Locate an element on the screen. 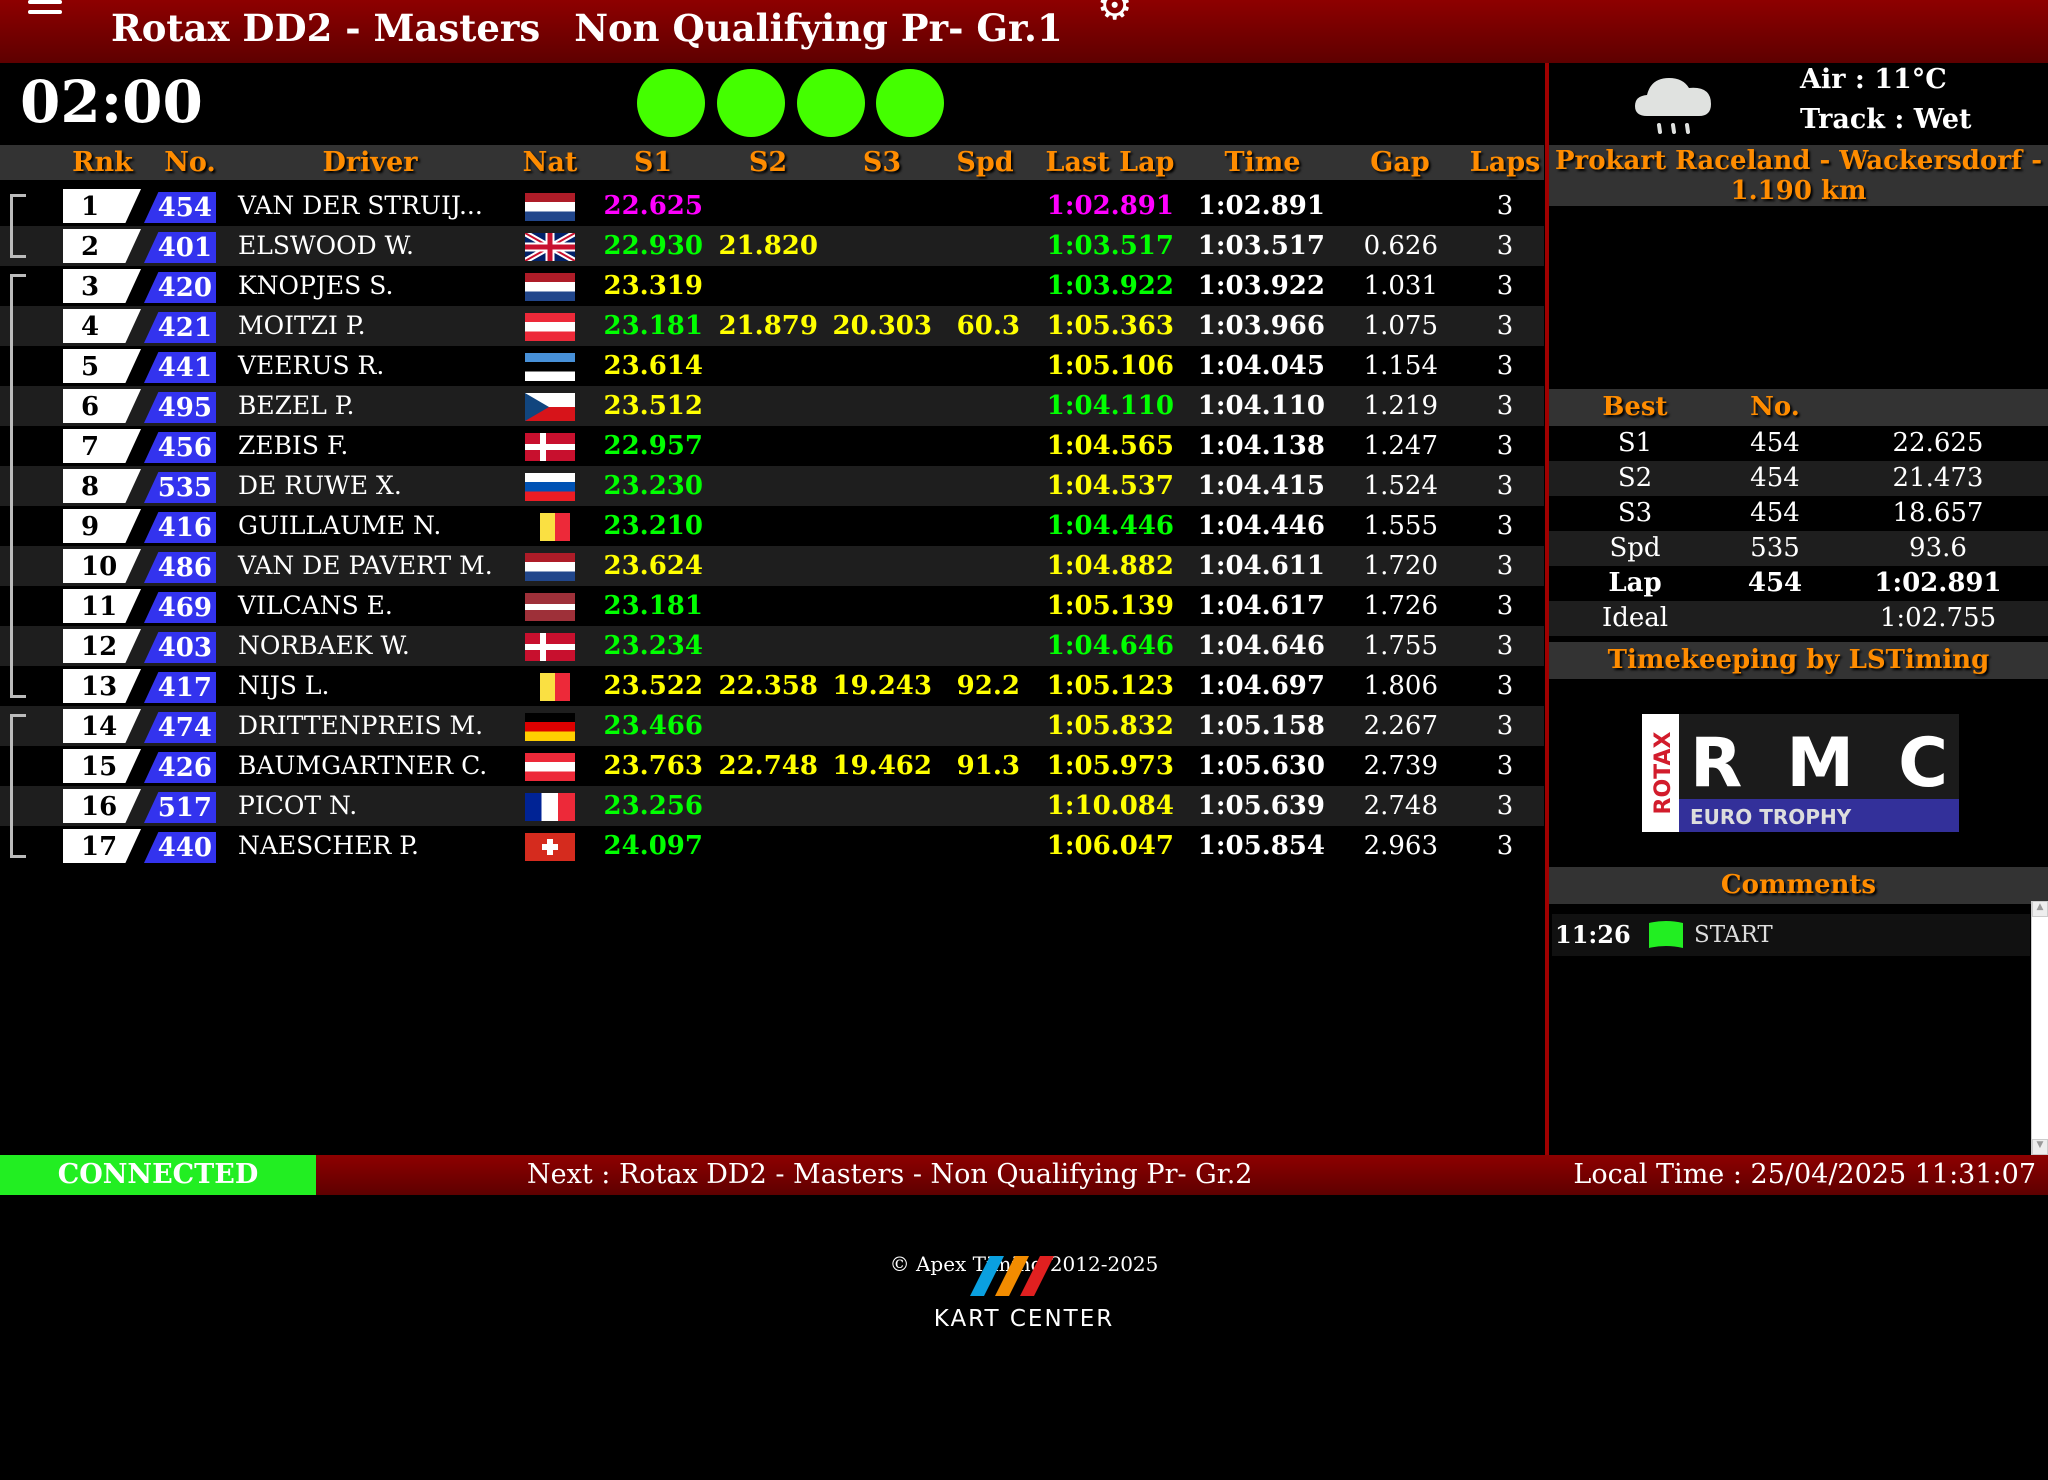 This screenshot has height=1480, width=2048. driver-name: ELSWOOD W. is located at coordinates (326, 245).